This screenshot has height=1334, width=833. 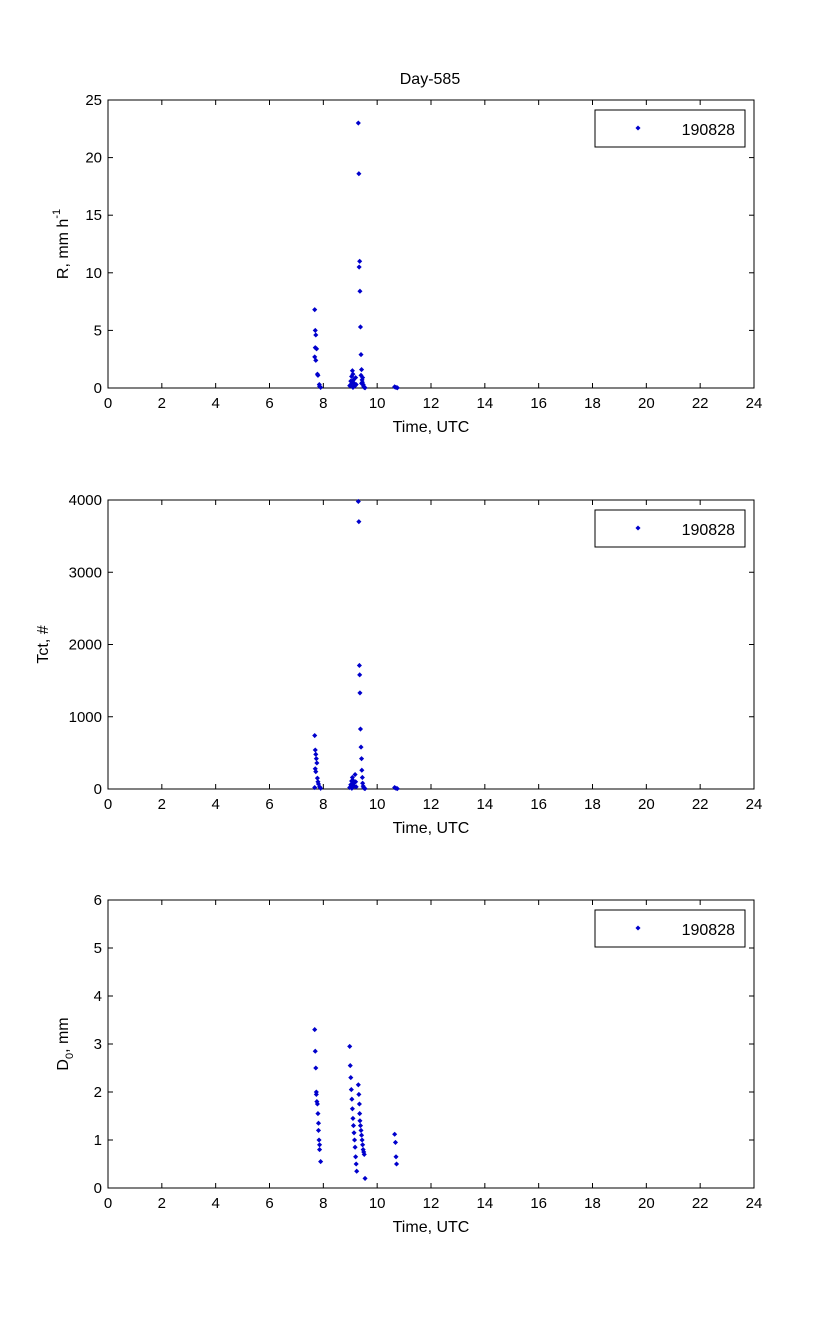 I want to click on y-axis-label-main: D, so click(x=63, y=1065).